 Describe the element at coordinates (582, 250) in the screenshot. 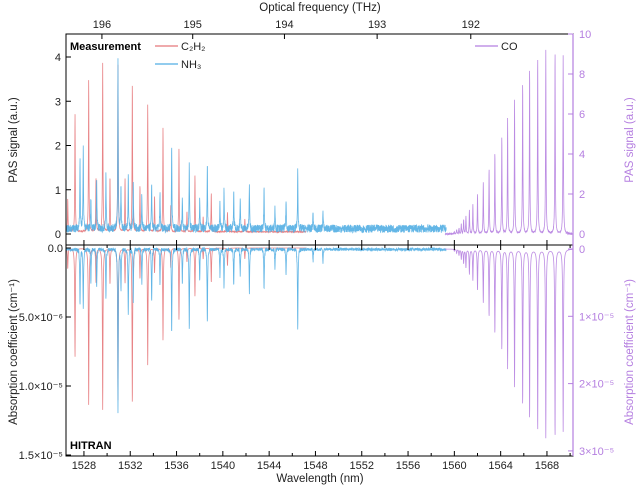

I see `hitran-right-tick-label: 0` at that location.